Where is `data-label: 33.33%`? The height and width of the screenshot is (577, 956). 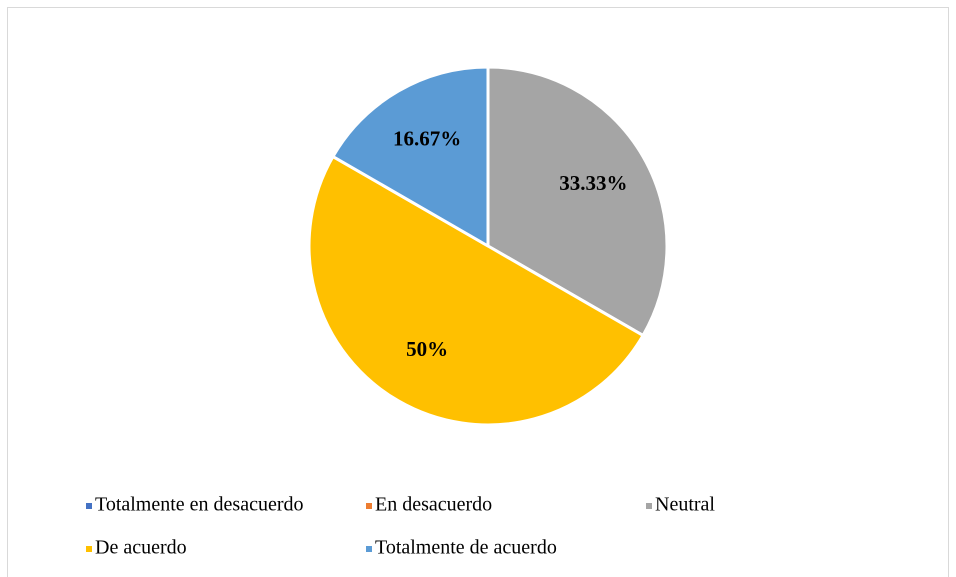 data-label: 33.33% is located at coordinates (593, 183).